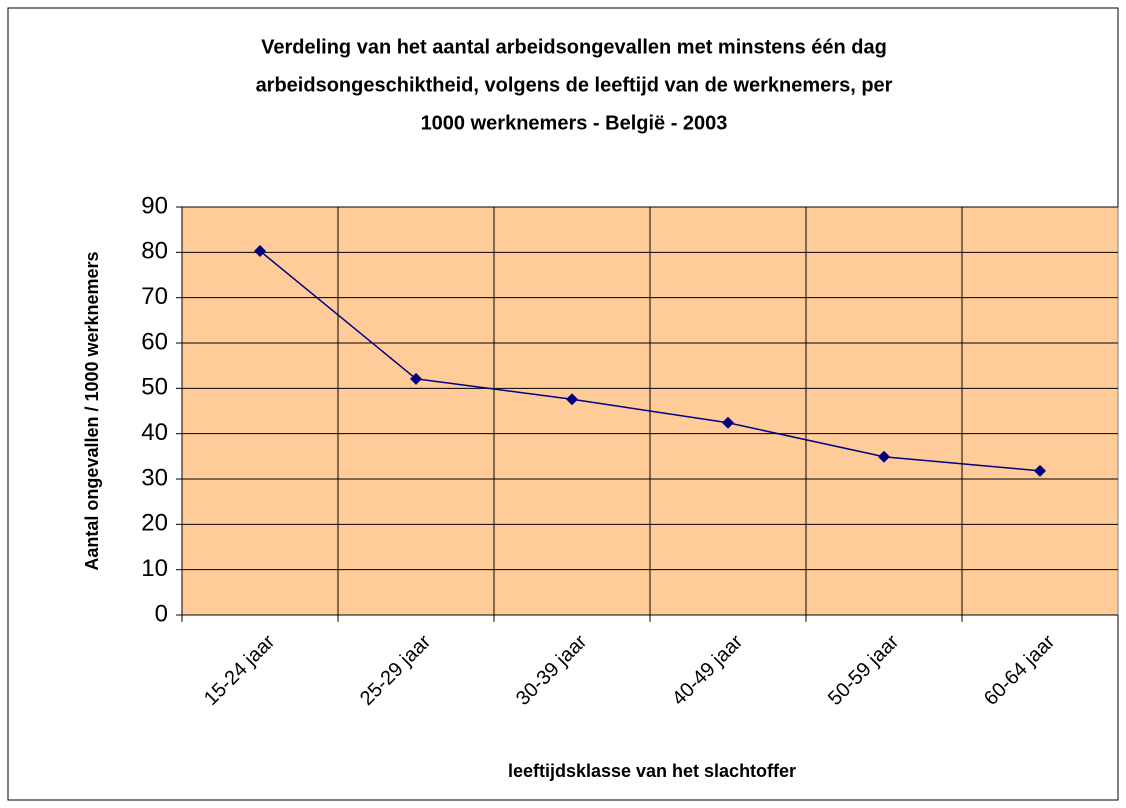 This screenshot has width=1126, height=808. I want to click on y-tick-label: 40, so click(154, 432).